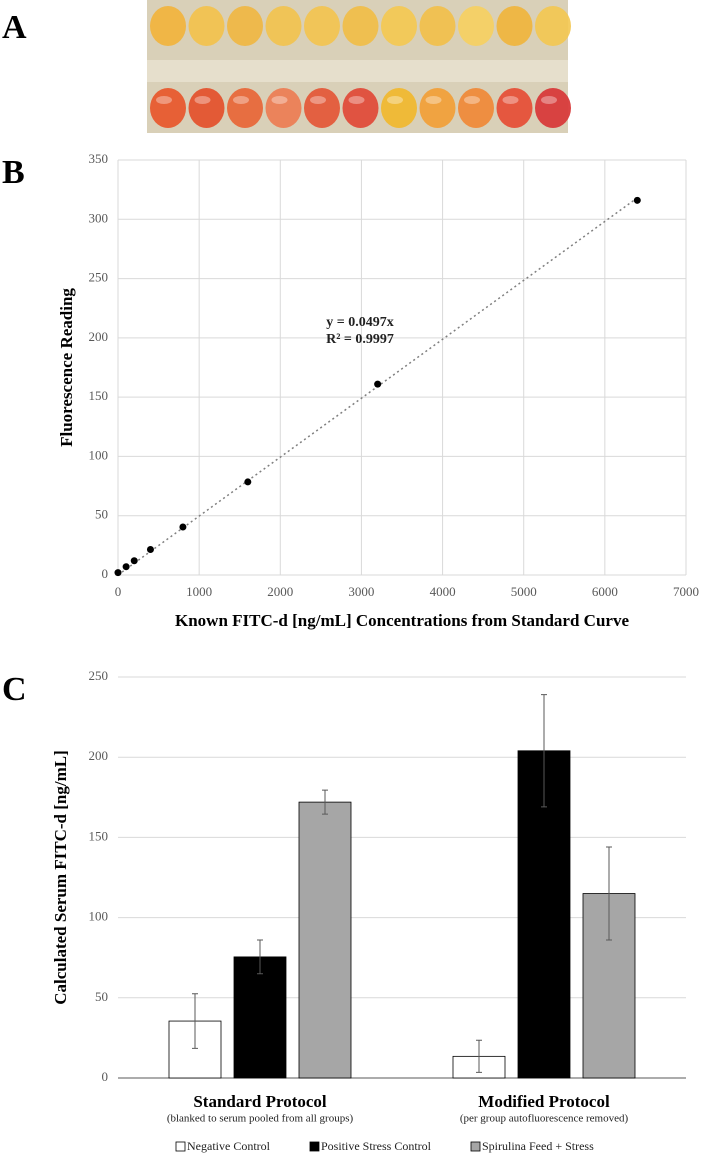 The image size is (714, 1156). I want to click on category-label: Modified Protocol, so click(544, 1101).